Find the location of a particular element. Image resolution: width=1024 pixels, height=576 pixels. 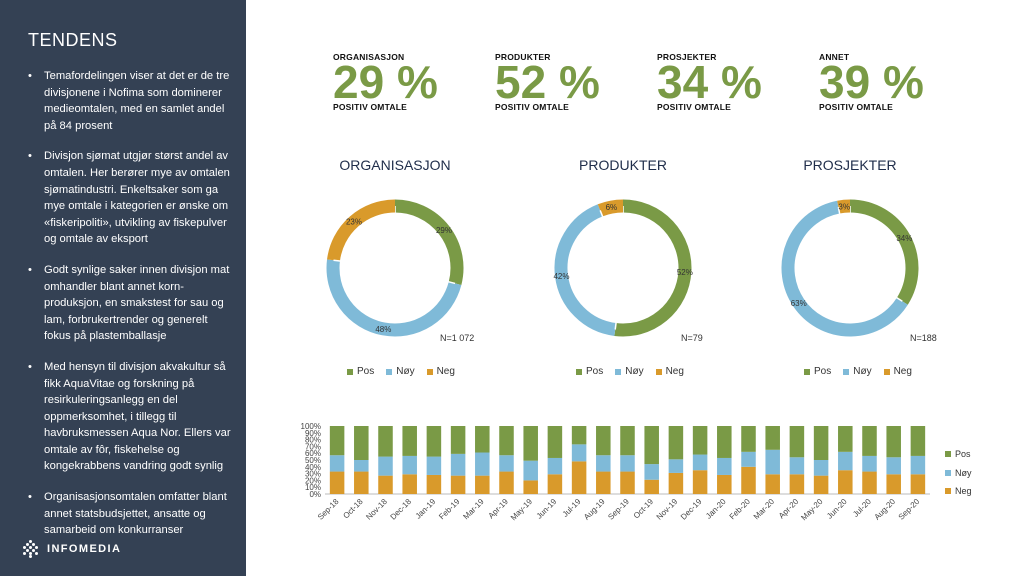

x-tick-label: Jun-20 is located at coordinates (837, 509).